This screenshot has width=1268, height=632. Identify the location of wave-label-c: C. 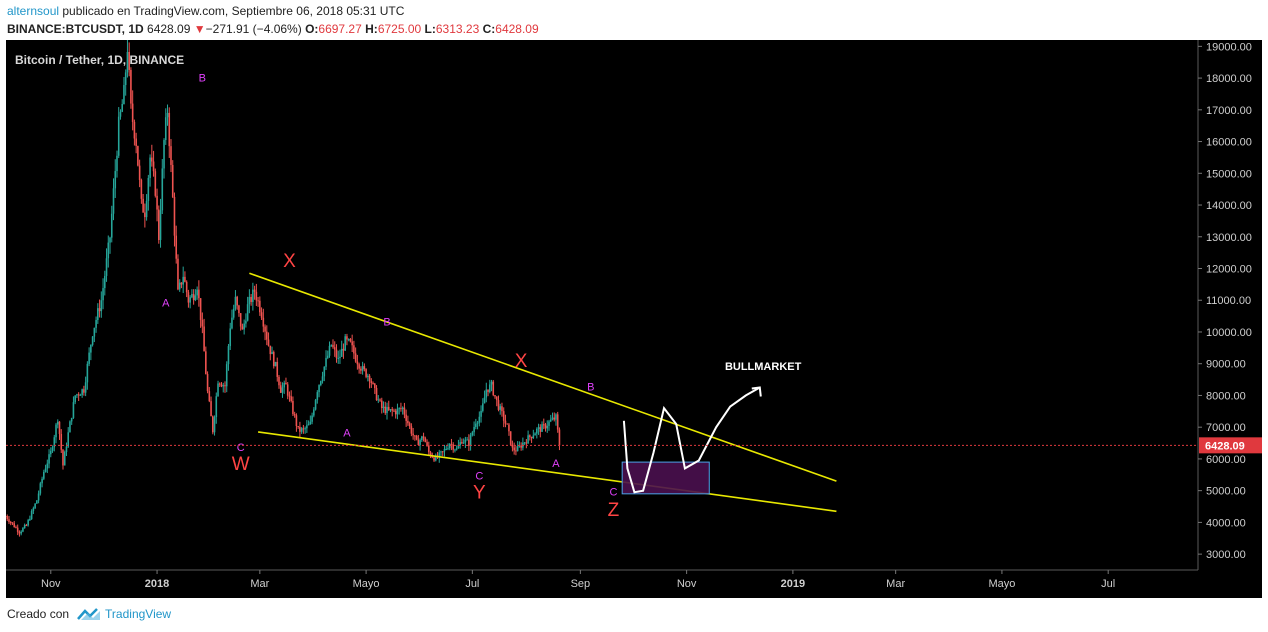
(479, 477).